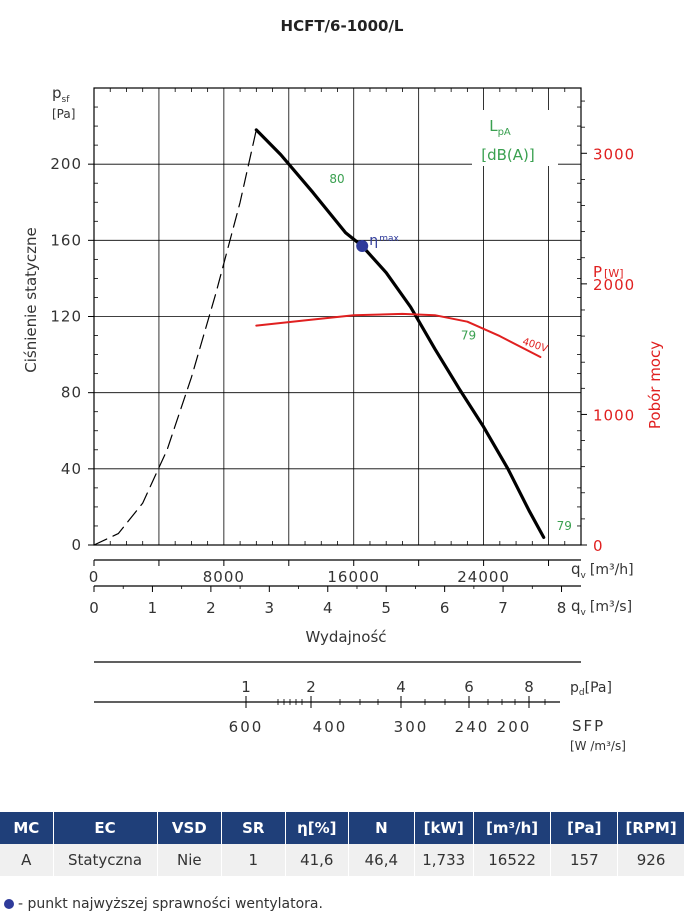 Image resolution: width=685 pixels, height=922 pixels. What do you see at coordinates (584, 860) in the screenshot?
I see `table-cell: 157` at bounding box center [584, 860].